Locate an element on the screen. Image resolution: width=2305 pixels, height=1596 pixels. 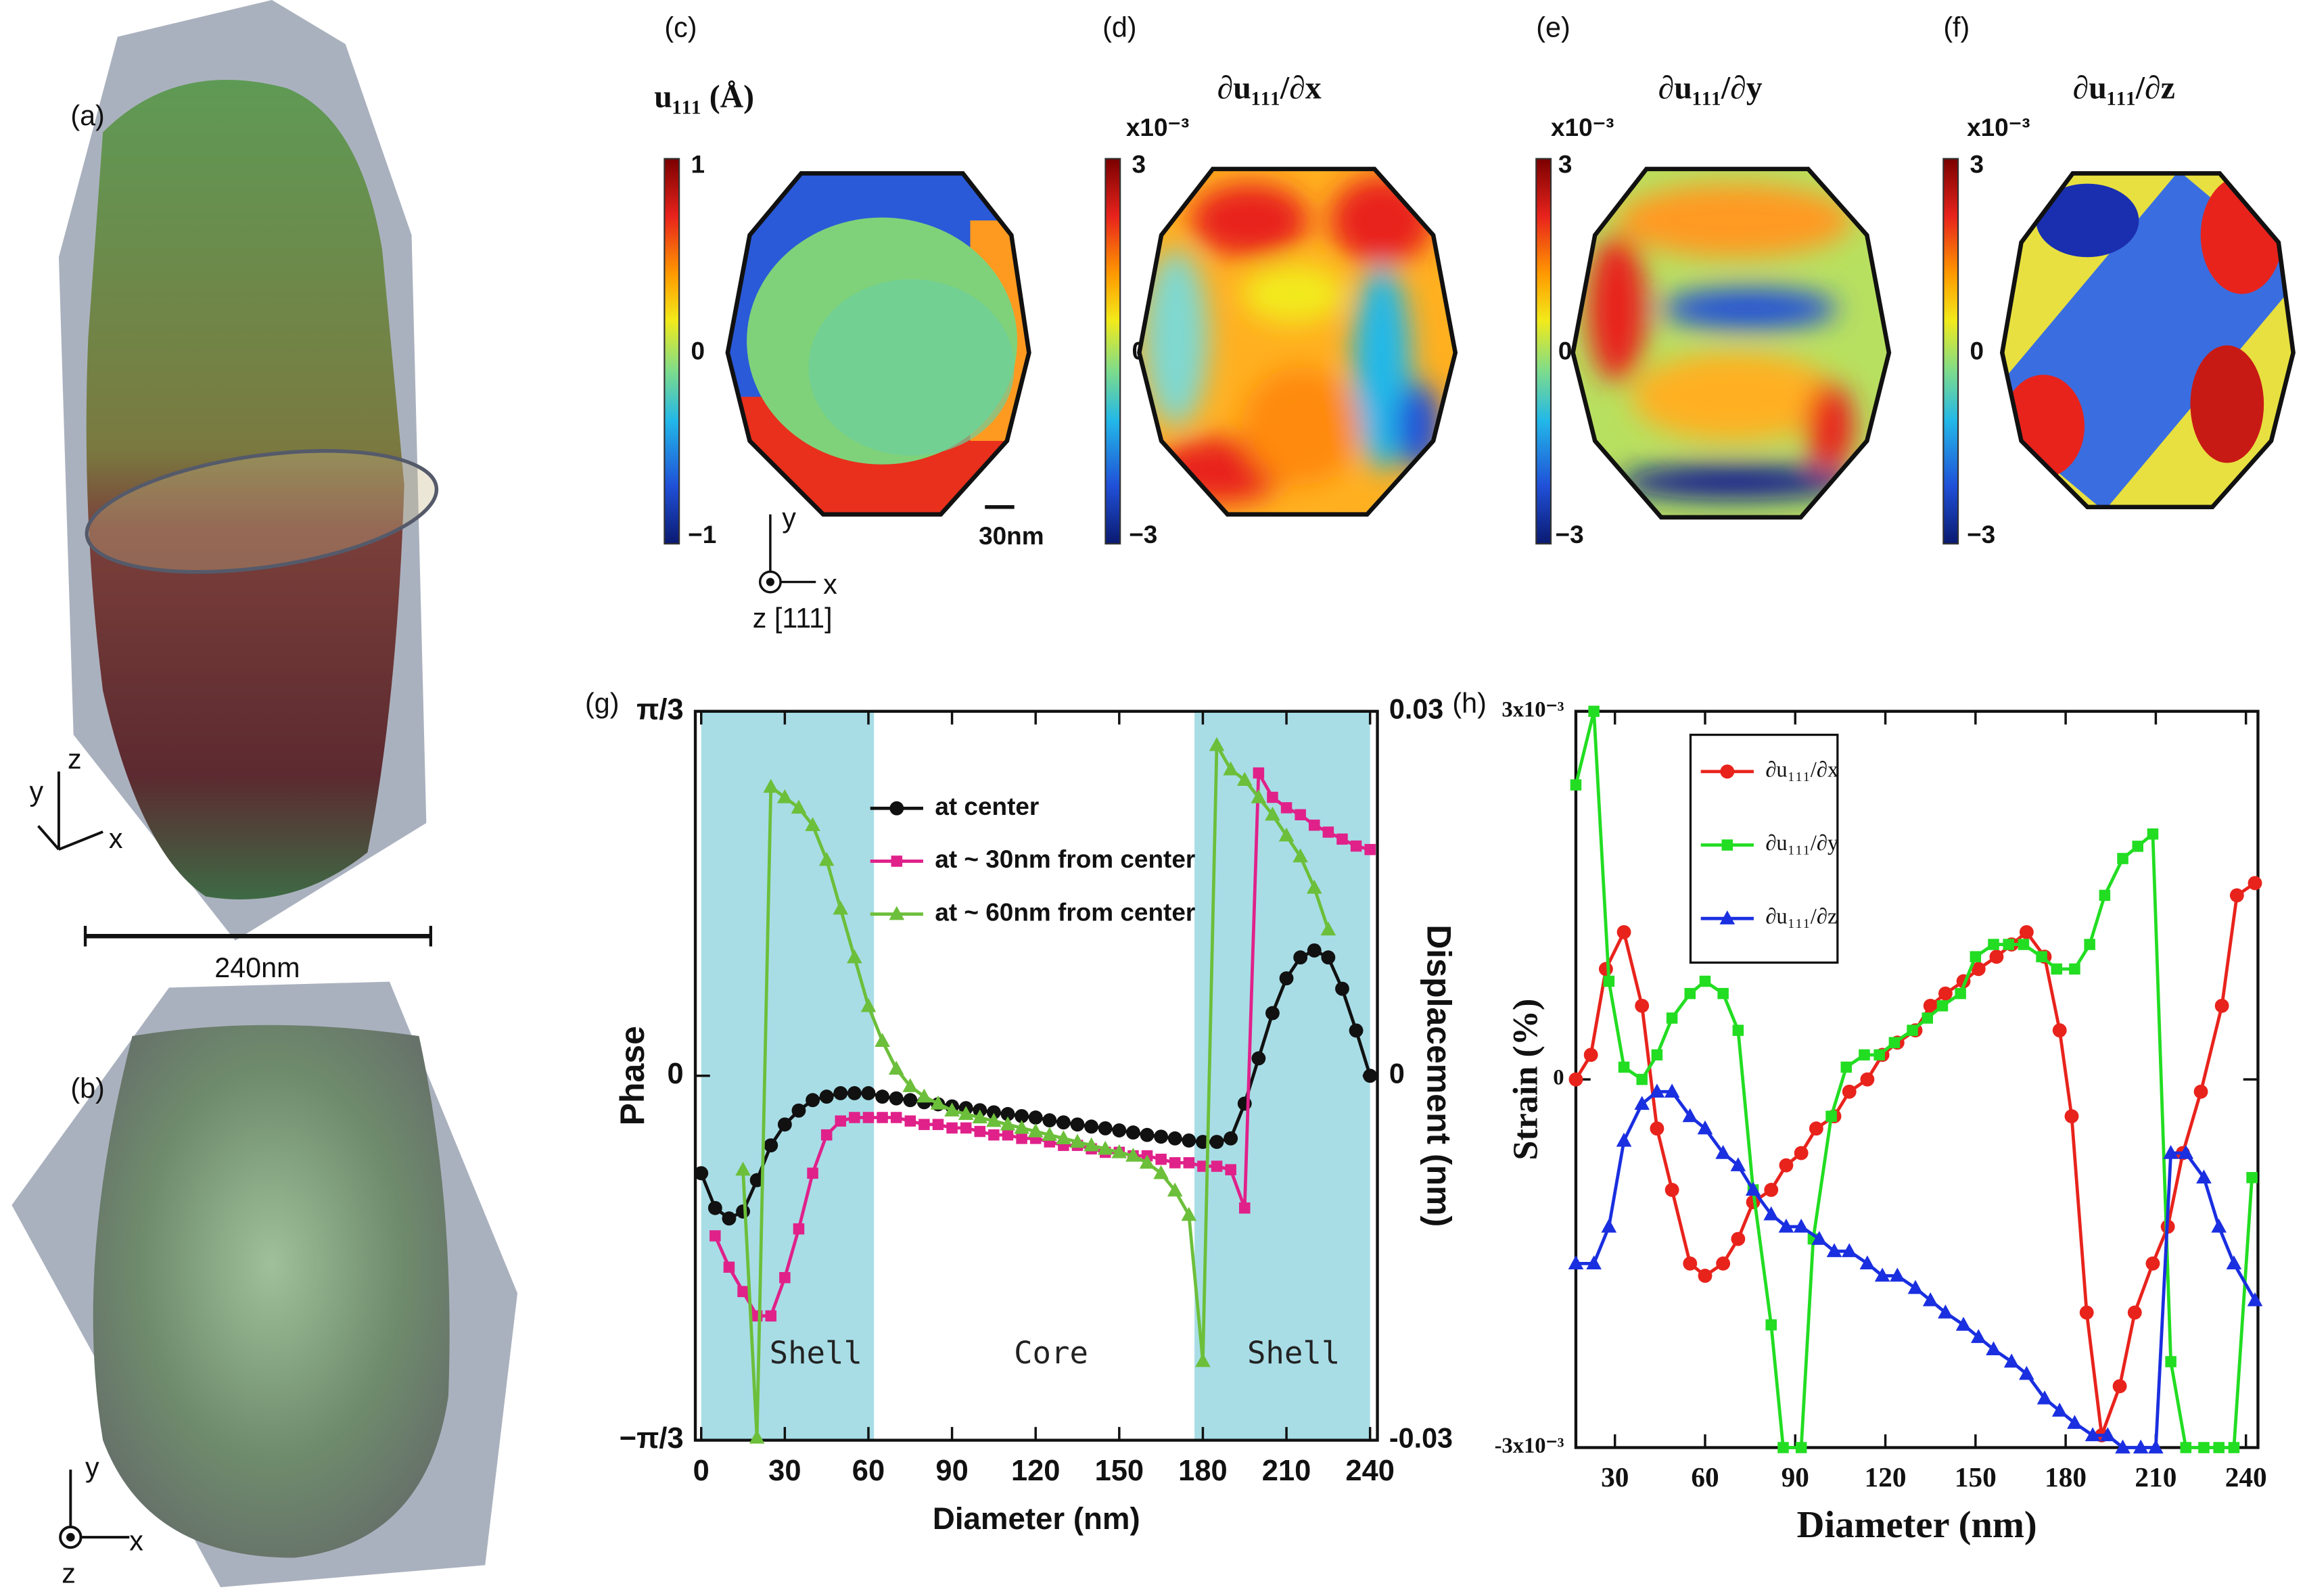
y-tick-label: -3x10⁻³ is located at coordinates (1529, 1446).